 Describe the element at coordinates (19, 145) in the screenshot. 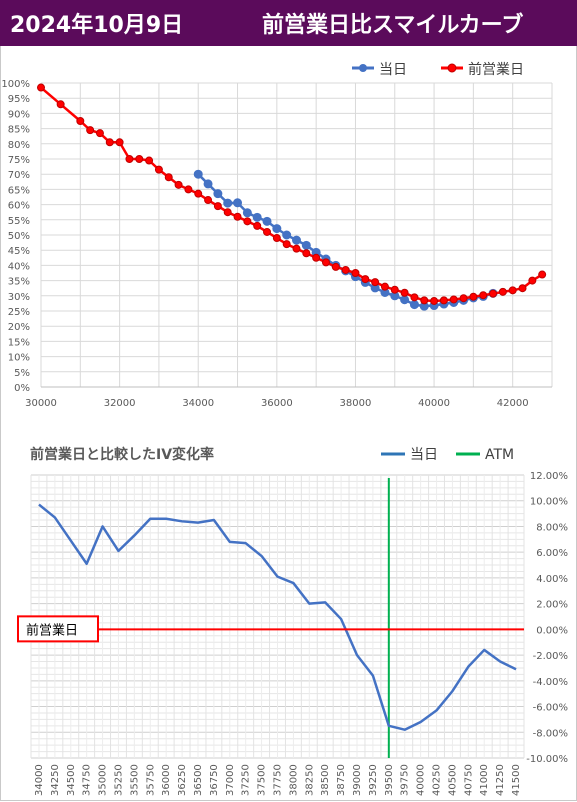

I see `y-tick-label: 80%` at that location.